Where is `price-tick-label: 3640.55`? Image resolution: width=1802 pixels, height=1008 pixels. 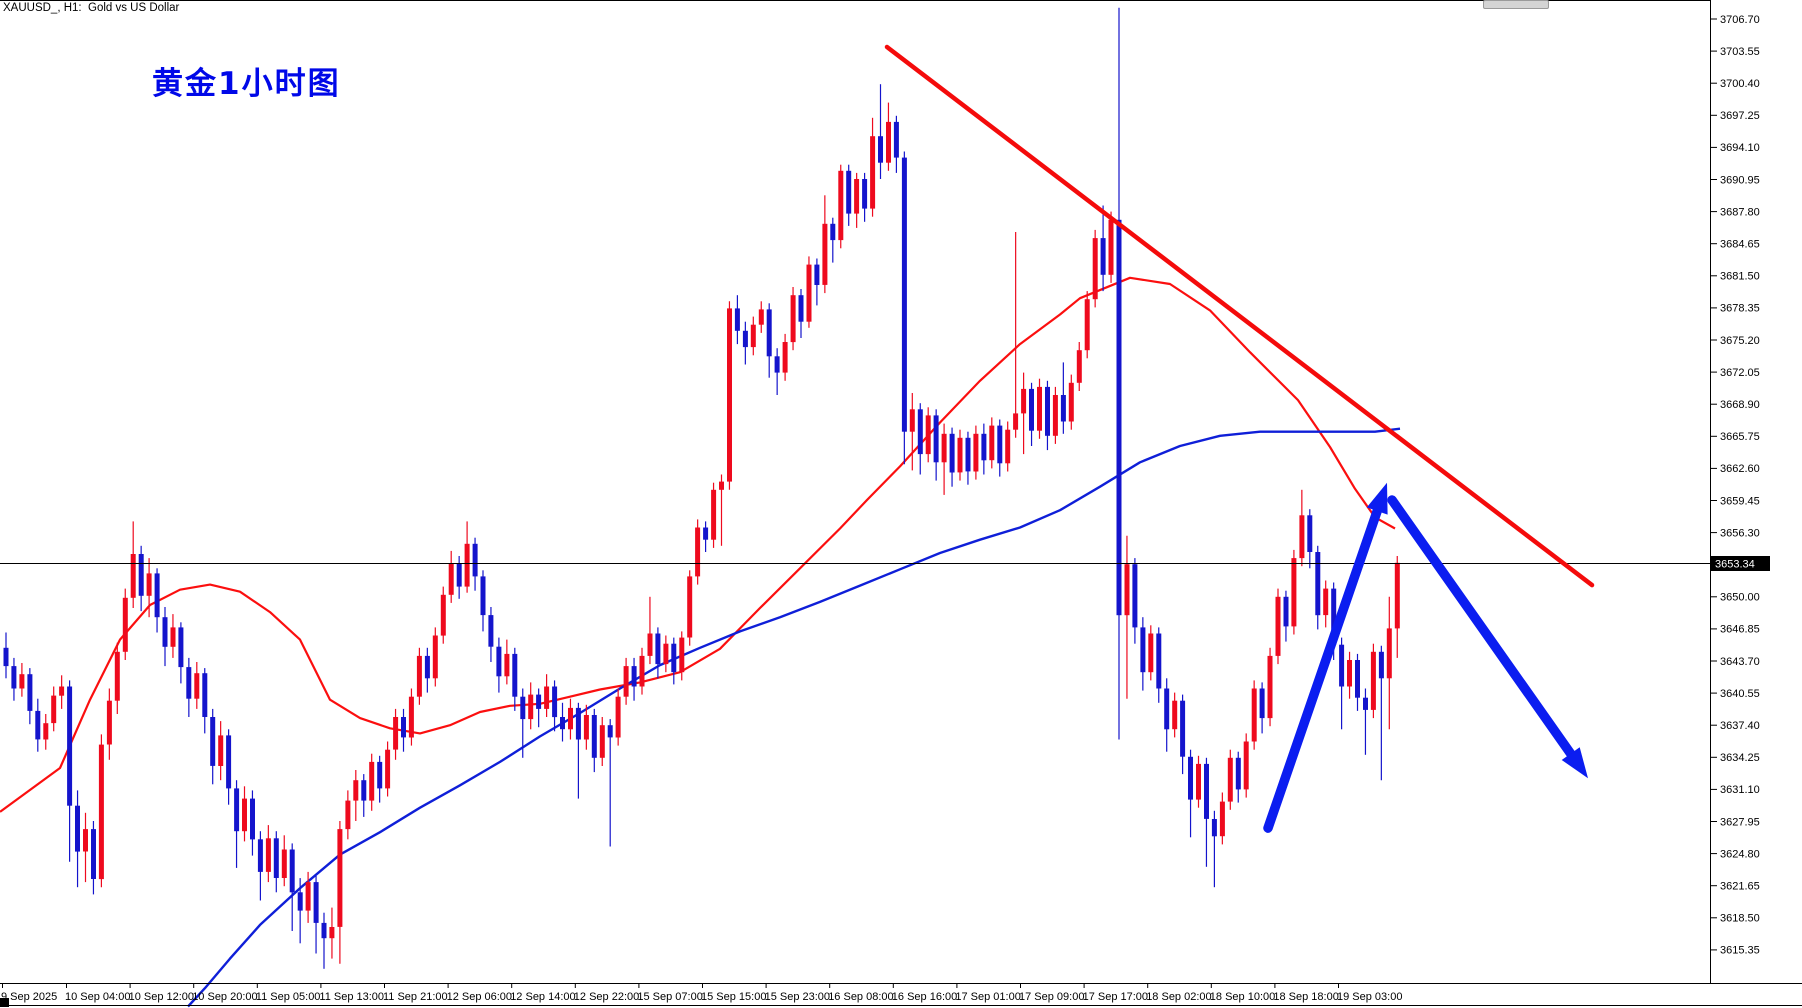
price-tick-label: 3640.55 is located at coordinates (1740, 694).